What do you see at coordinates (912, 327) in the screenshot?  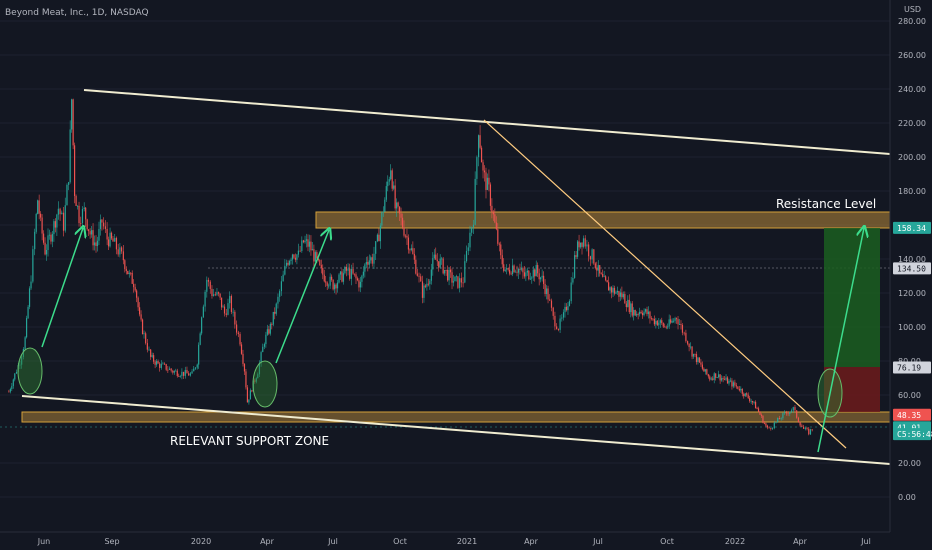 I see `price-tick-label: 100.00` at bounding box center [912, 327].